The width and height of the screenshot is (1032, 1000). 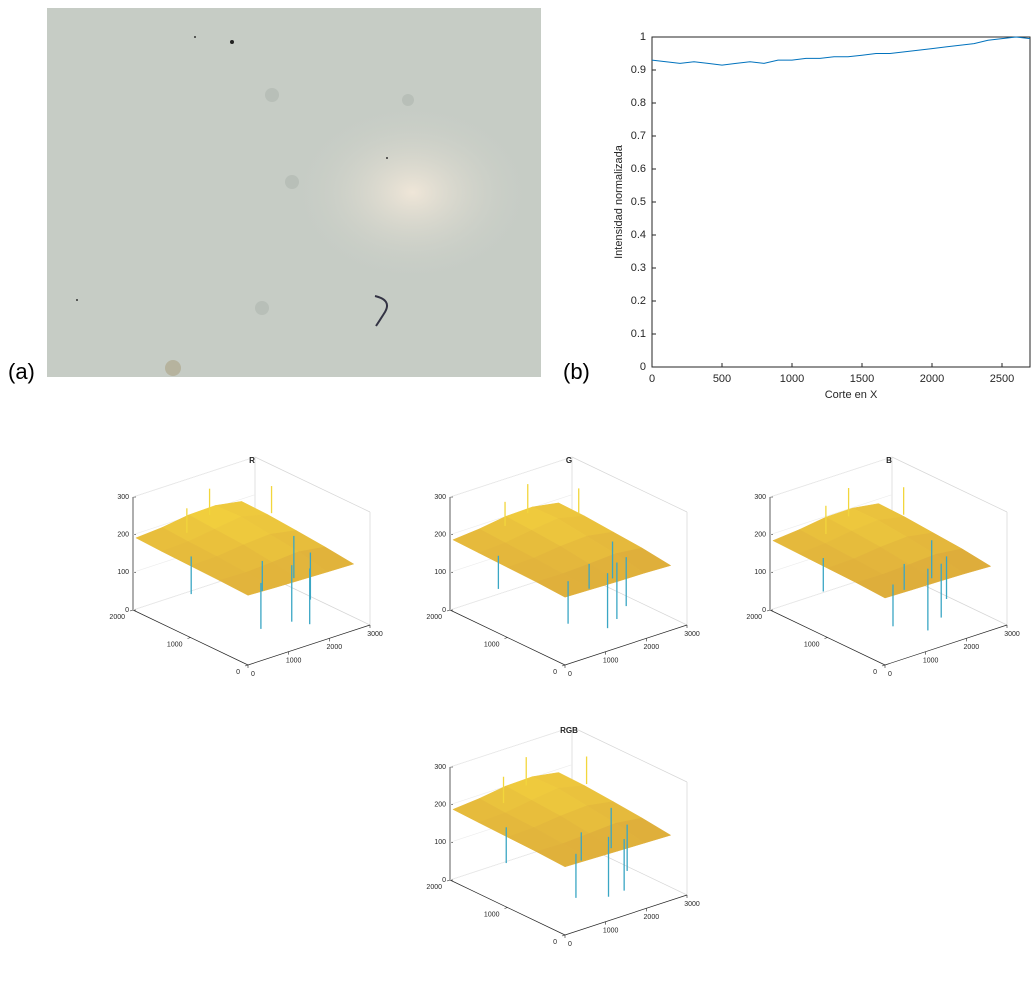 What do you see at coordinates (619, 201) in the screenshot?
I see `y-axis-label: Intensidad normalizada` at bounding box center [619, 201].